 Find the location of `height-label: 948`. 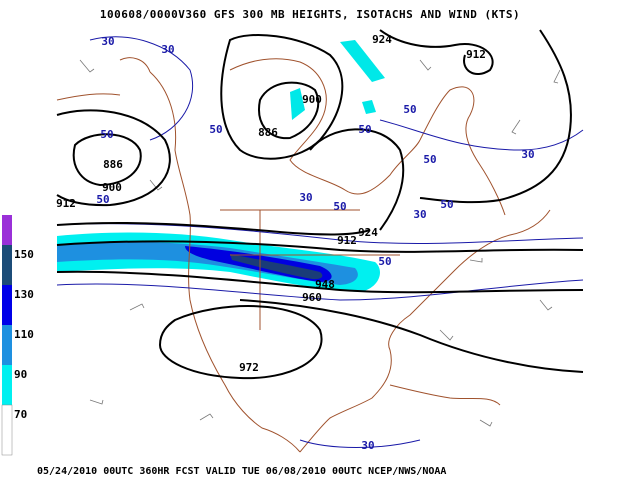

height-label: 948 is located at coordinates (325, 284).